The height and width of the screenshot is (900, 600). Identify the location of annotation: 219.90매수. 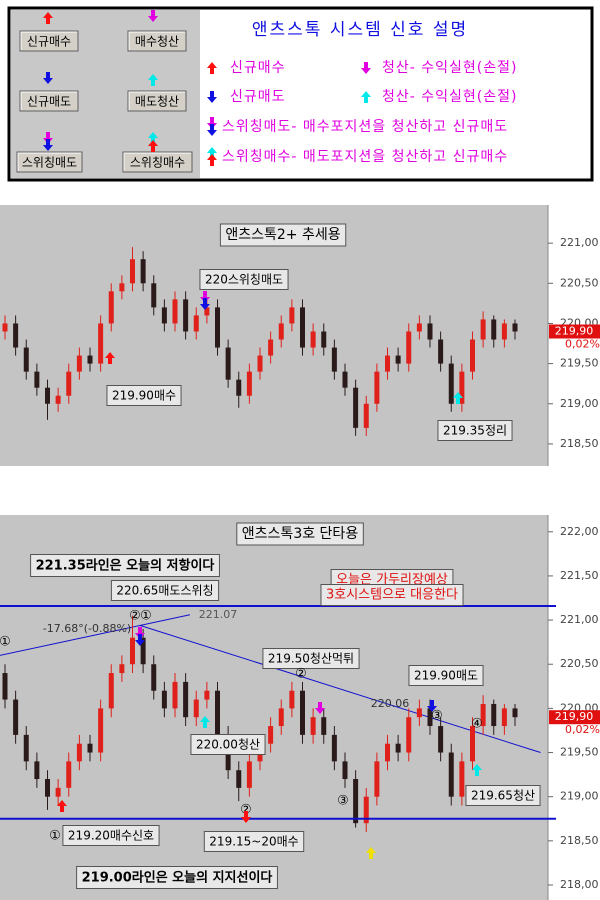
(144, 396).